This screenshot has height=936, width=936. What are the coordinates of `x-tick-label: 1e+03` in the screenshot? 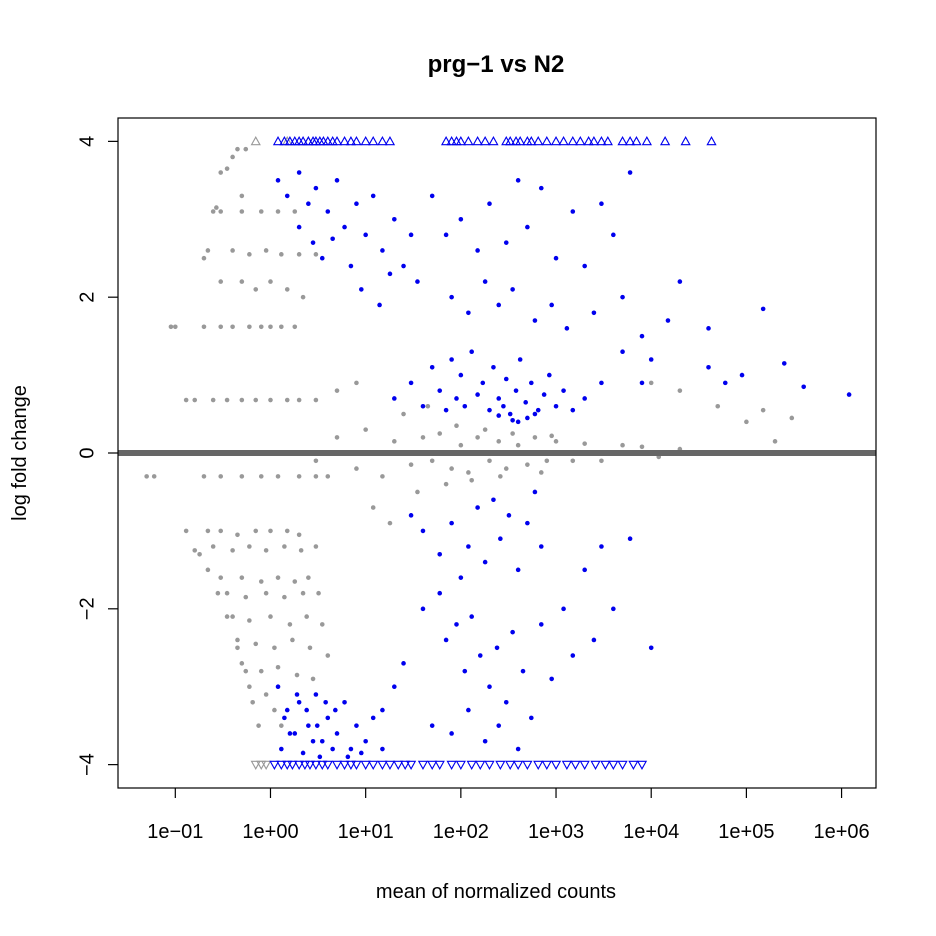 It's located at (556, 832).